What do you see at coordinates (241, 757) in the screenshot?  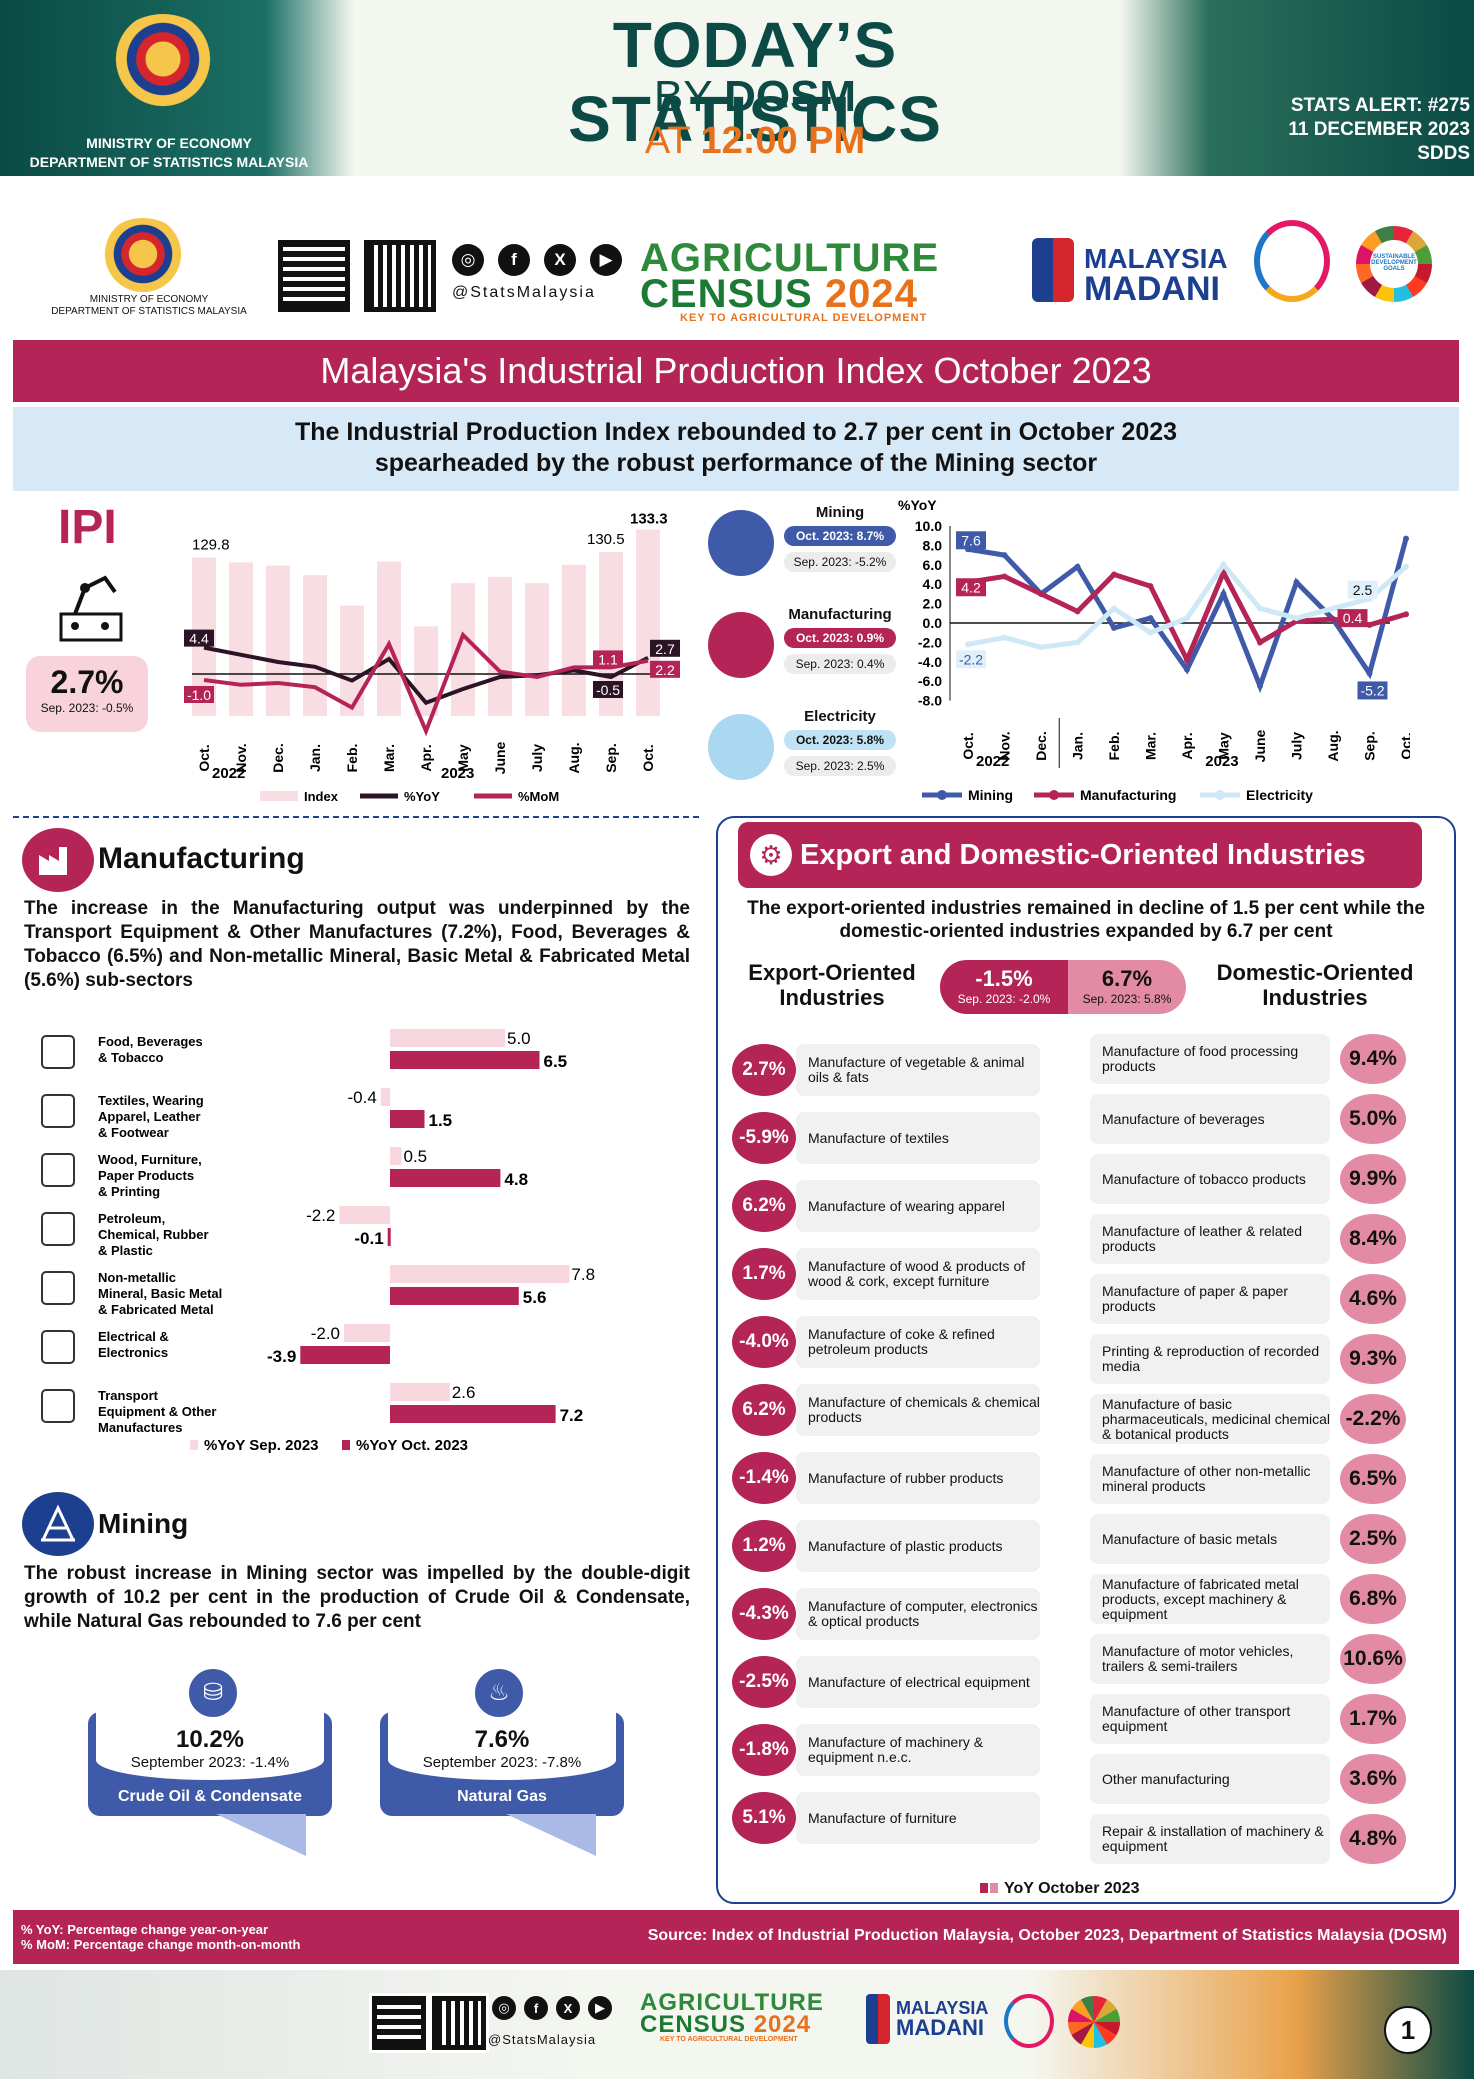 I see `x-tick-label: Nov.` at bounding box center [241, 757].